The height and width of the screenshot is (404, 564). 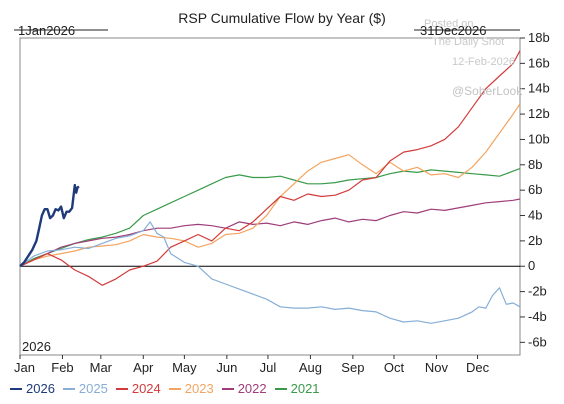 I want to click on y-tick-label: 4b, so click(x=535, y=215).